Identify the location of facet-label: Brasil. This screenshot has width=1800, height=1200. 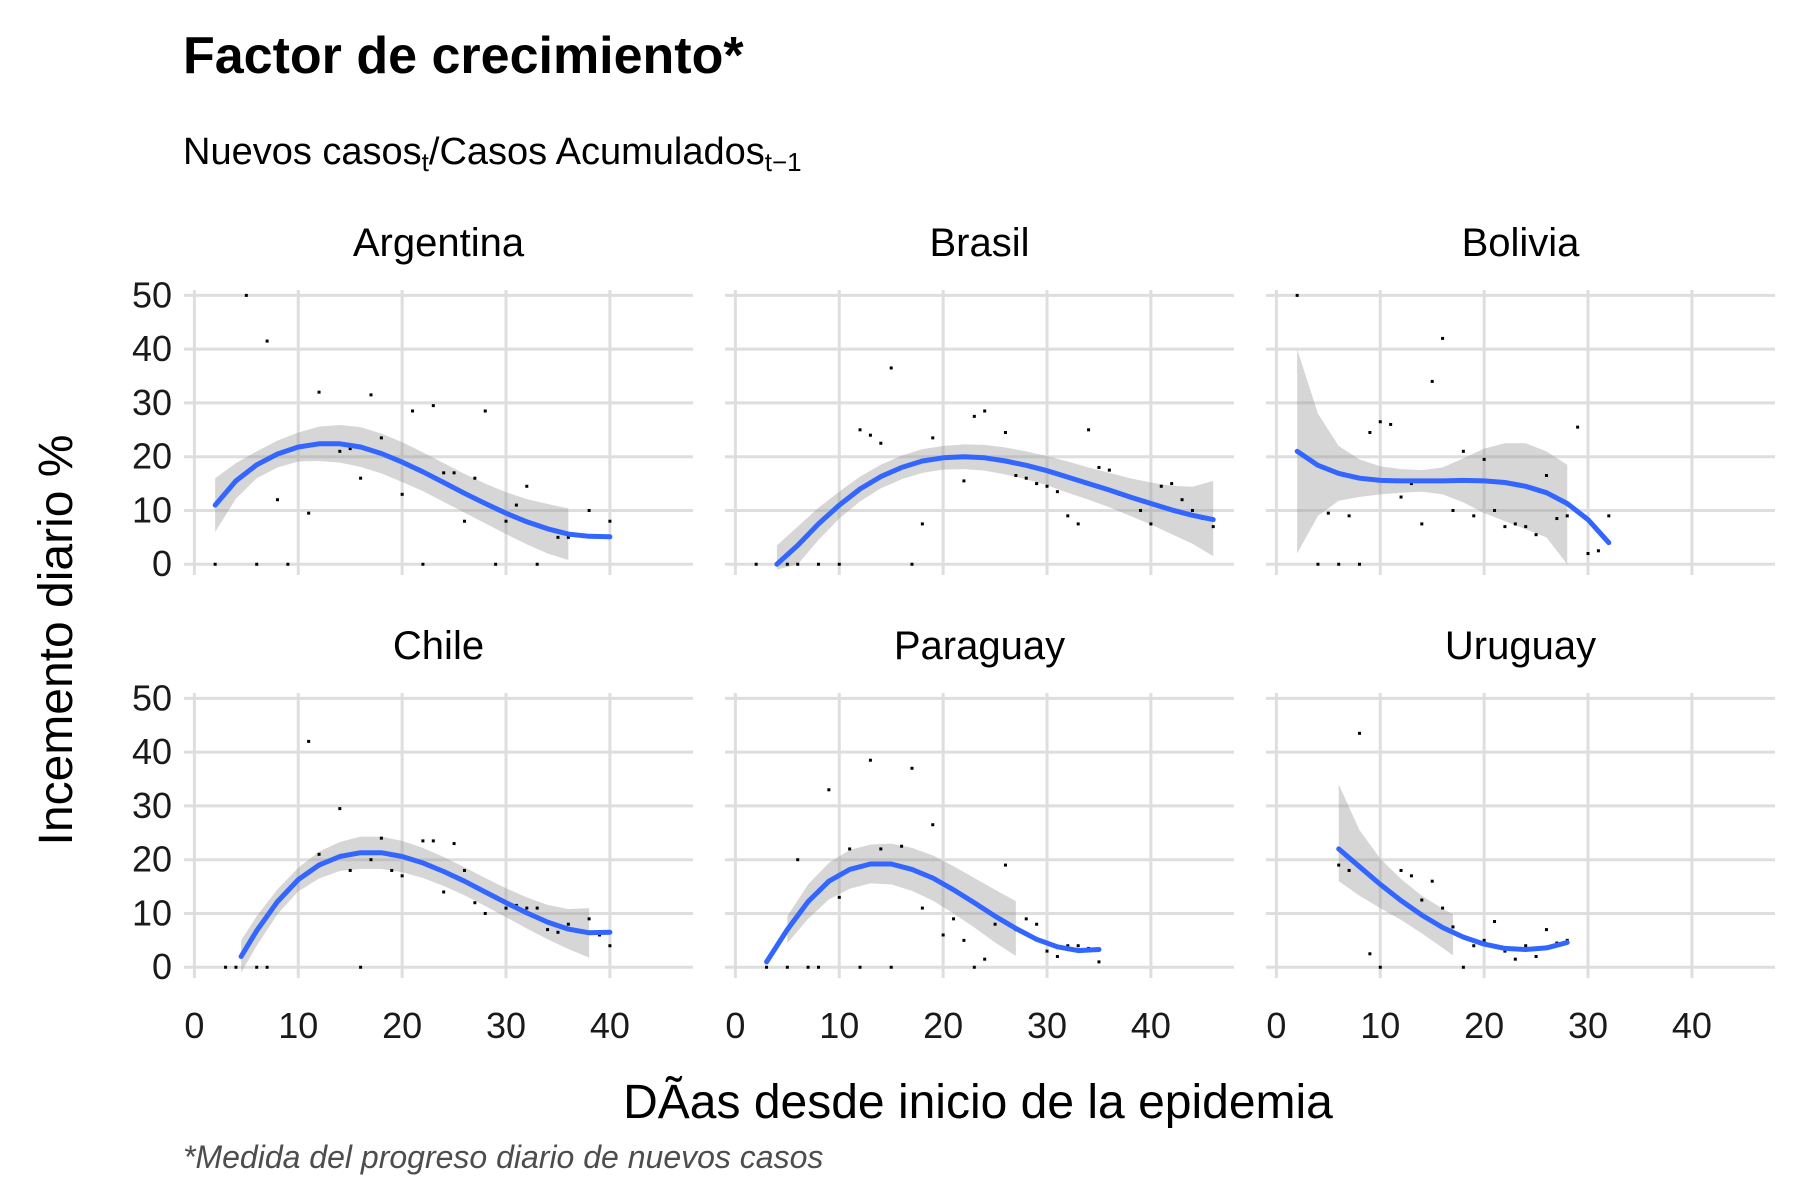
(979, 243).